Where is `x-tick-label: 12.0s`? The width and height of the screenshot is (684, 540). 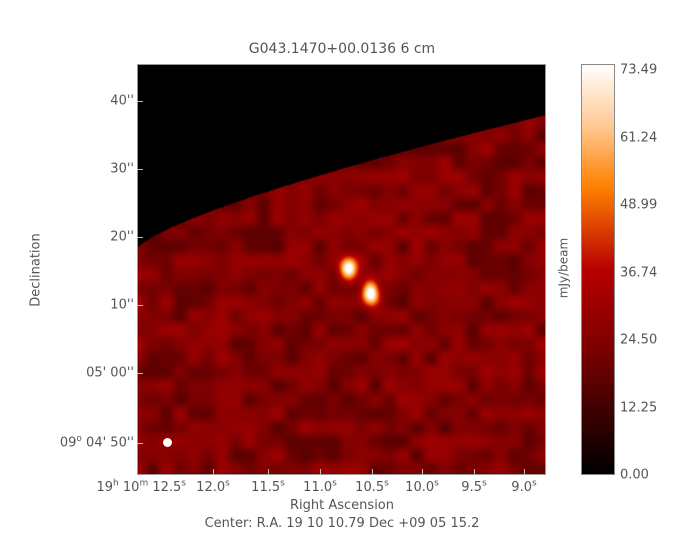
x-tick-label: 12.0s is located at coordinates (213, 486).